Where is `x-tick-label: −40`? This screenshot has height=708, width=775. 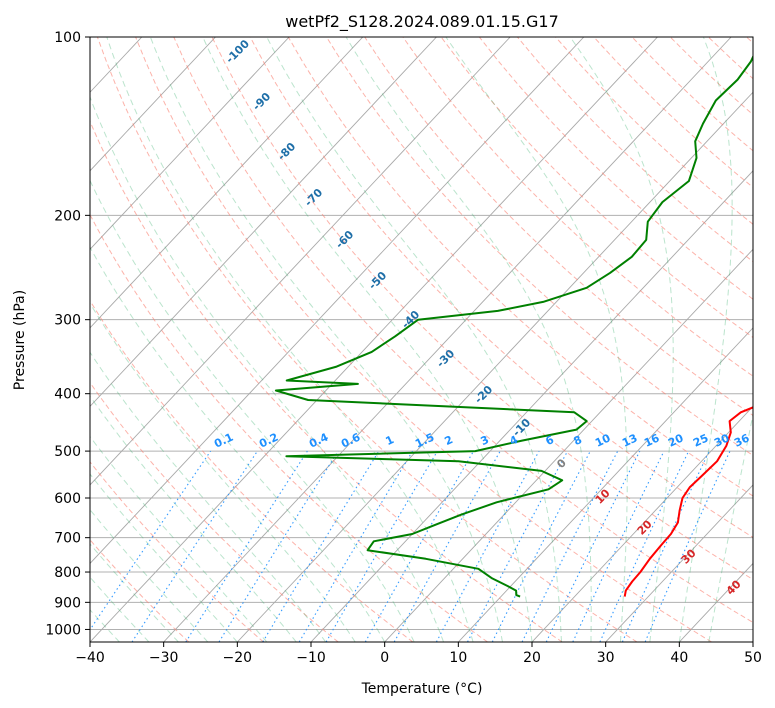 x-tick-label: −40 is located at coordinates (90, 658).